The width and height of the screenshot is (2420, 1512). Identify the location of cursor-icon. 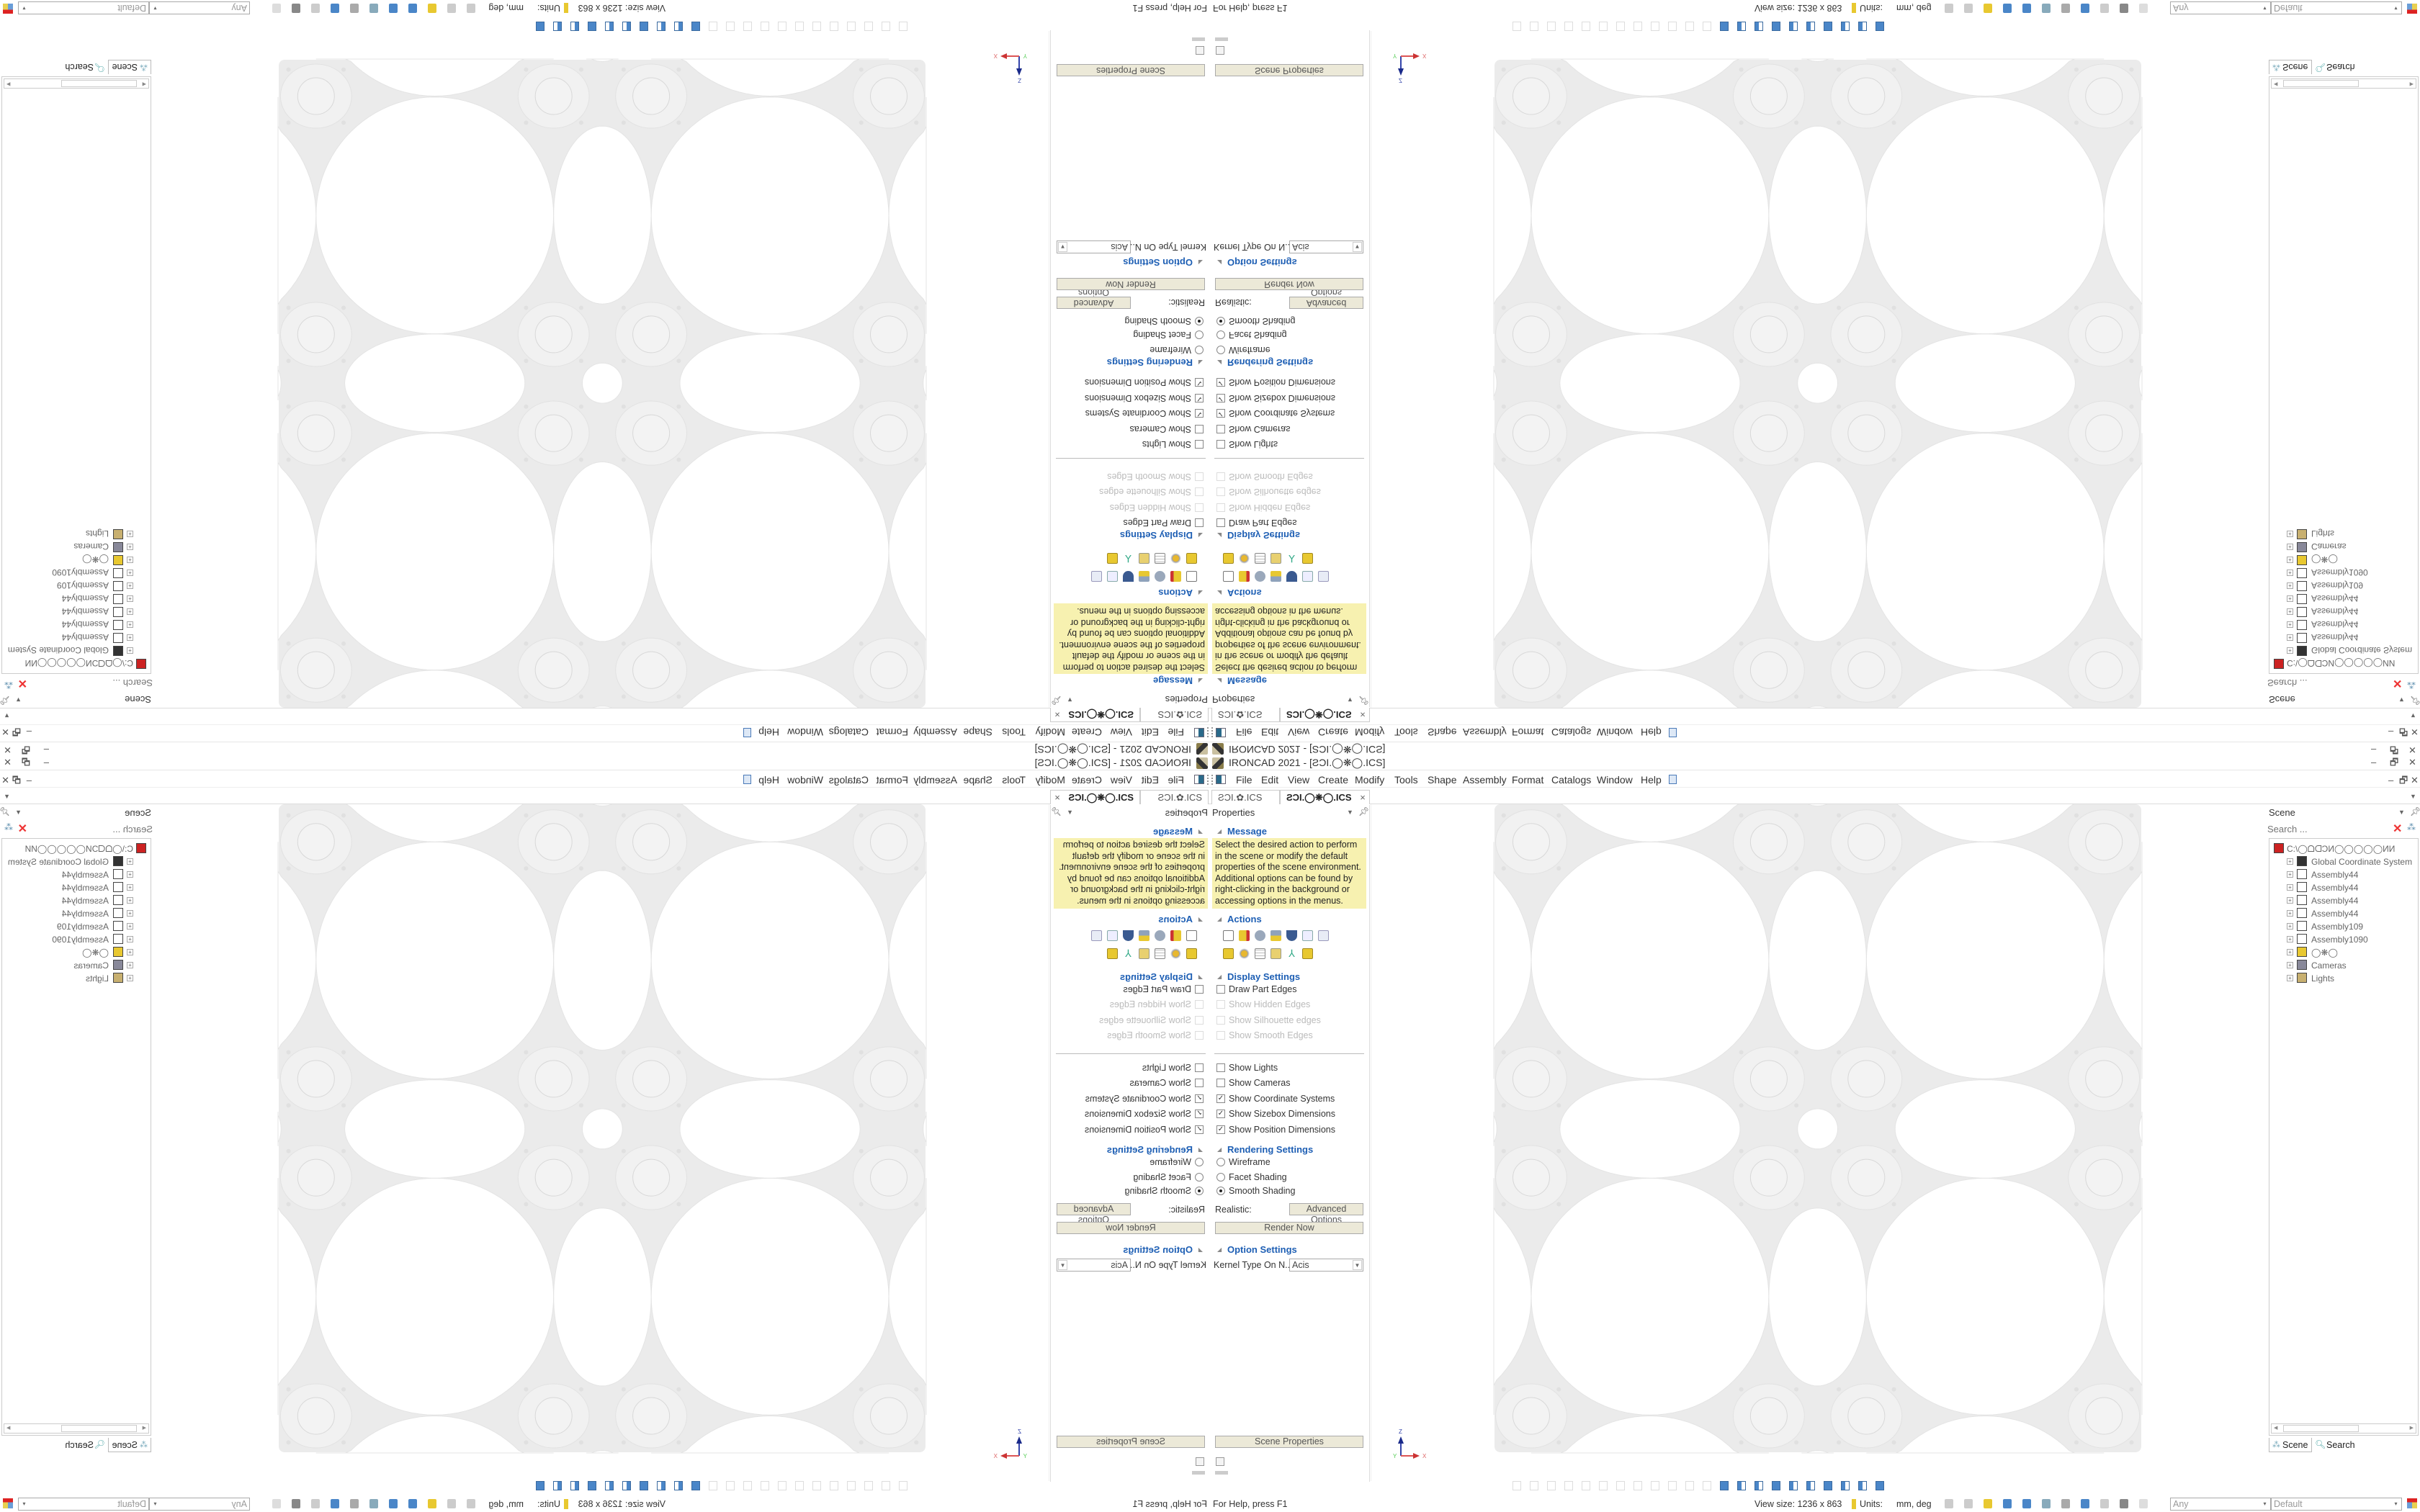
(296, 8).